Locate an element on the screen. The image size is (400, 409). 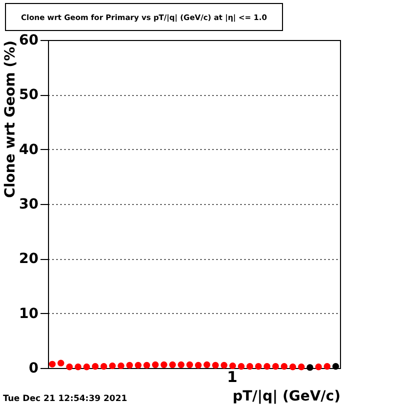
y-axis-title: Clone wrt Geom (%) is located at coordinates (10, 119).